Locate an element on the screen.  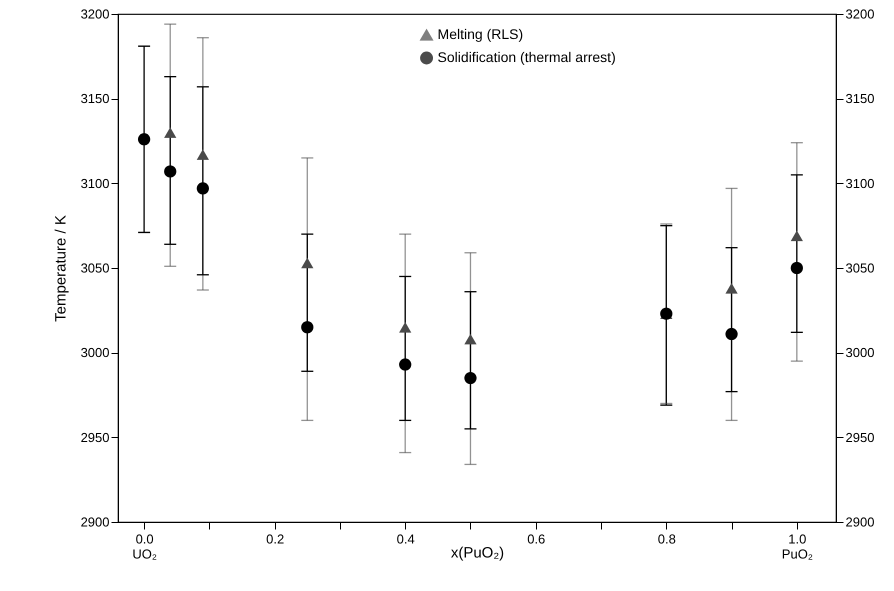
x-tick-label: 0.0 UO₂ is located at coordinates (144, 547).